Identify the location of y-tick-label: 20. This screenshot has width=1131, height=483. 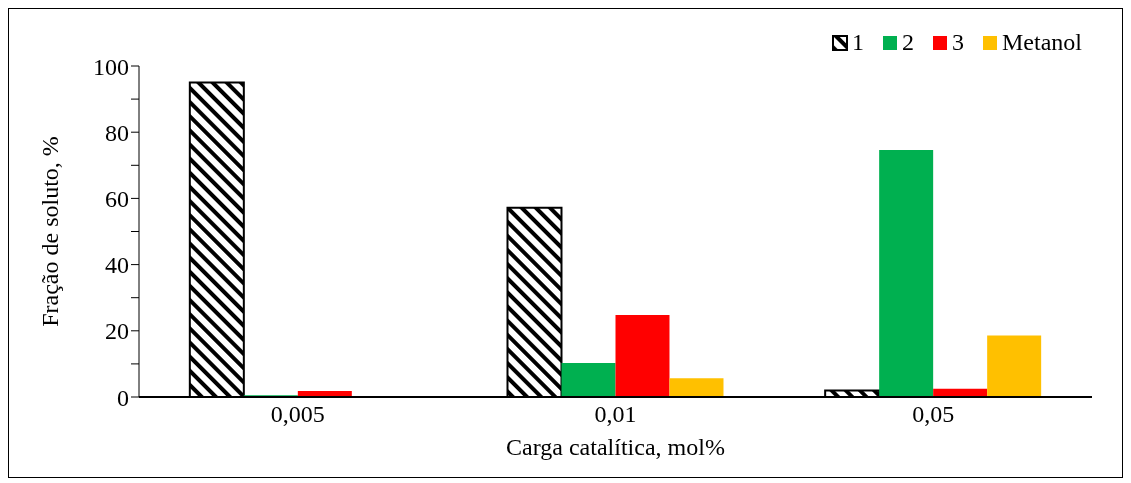
(117, 331).